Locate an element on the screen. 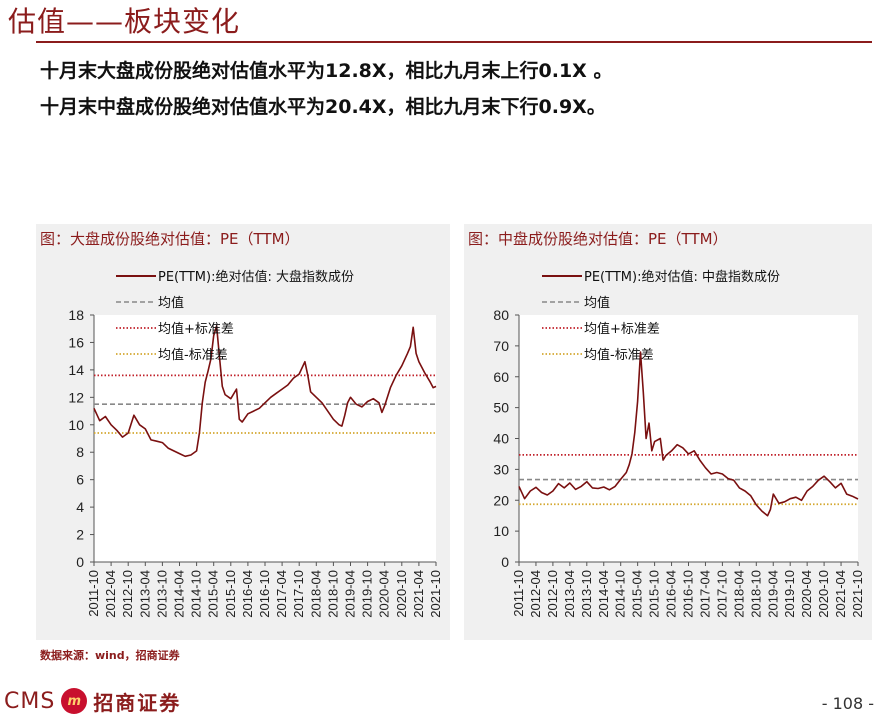  legend-label: PE(TTM):绝对估值: 中盘指数成份 is located at coordinates (682, 277).